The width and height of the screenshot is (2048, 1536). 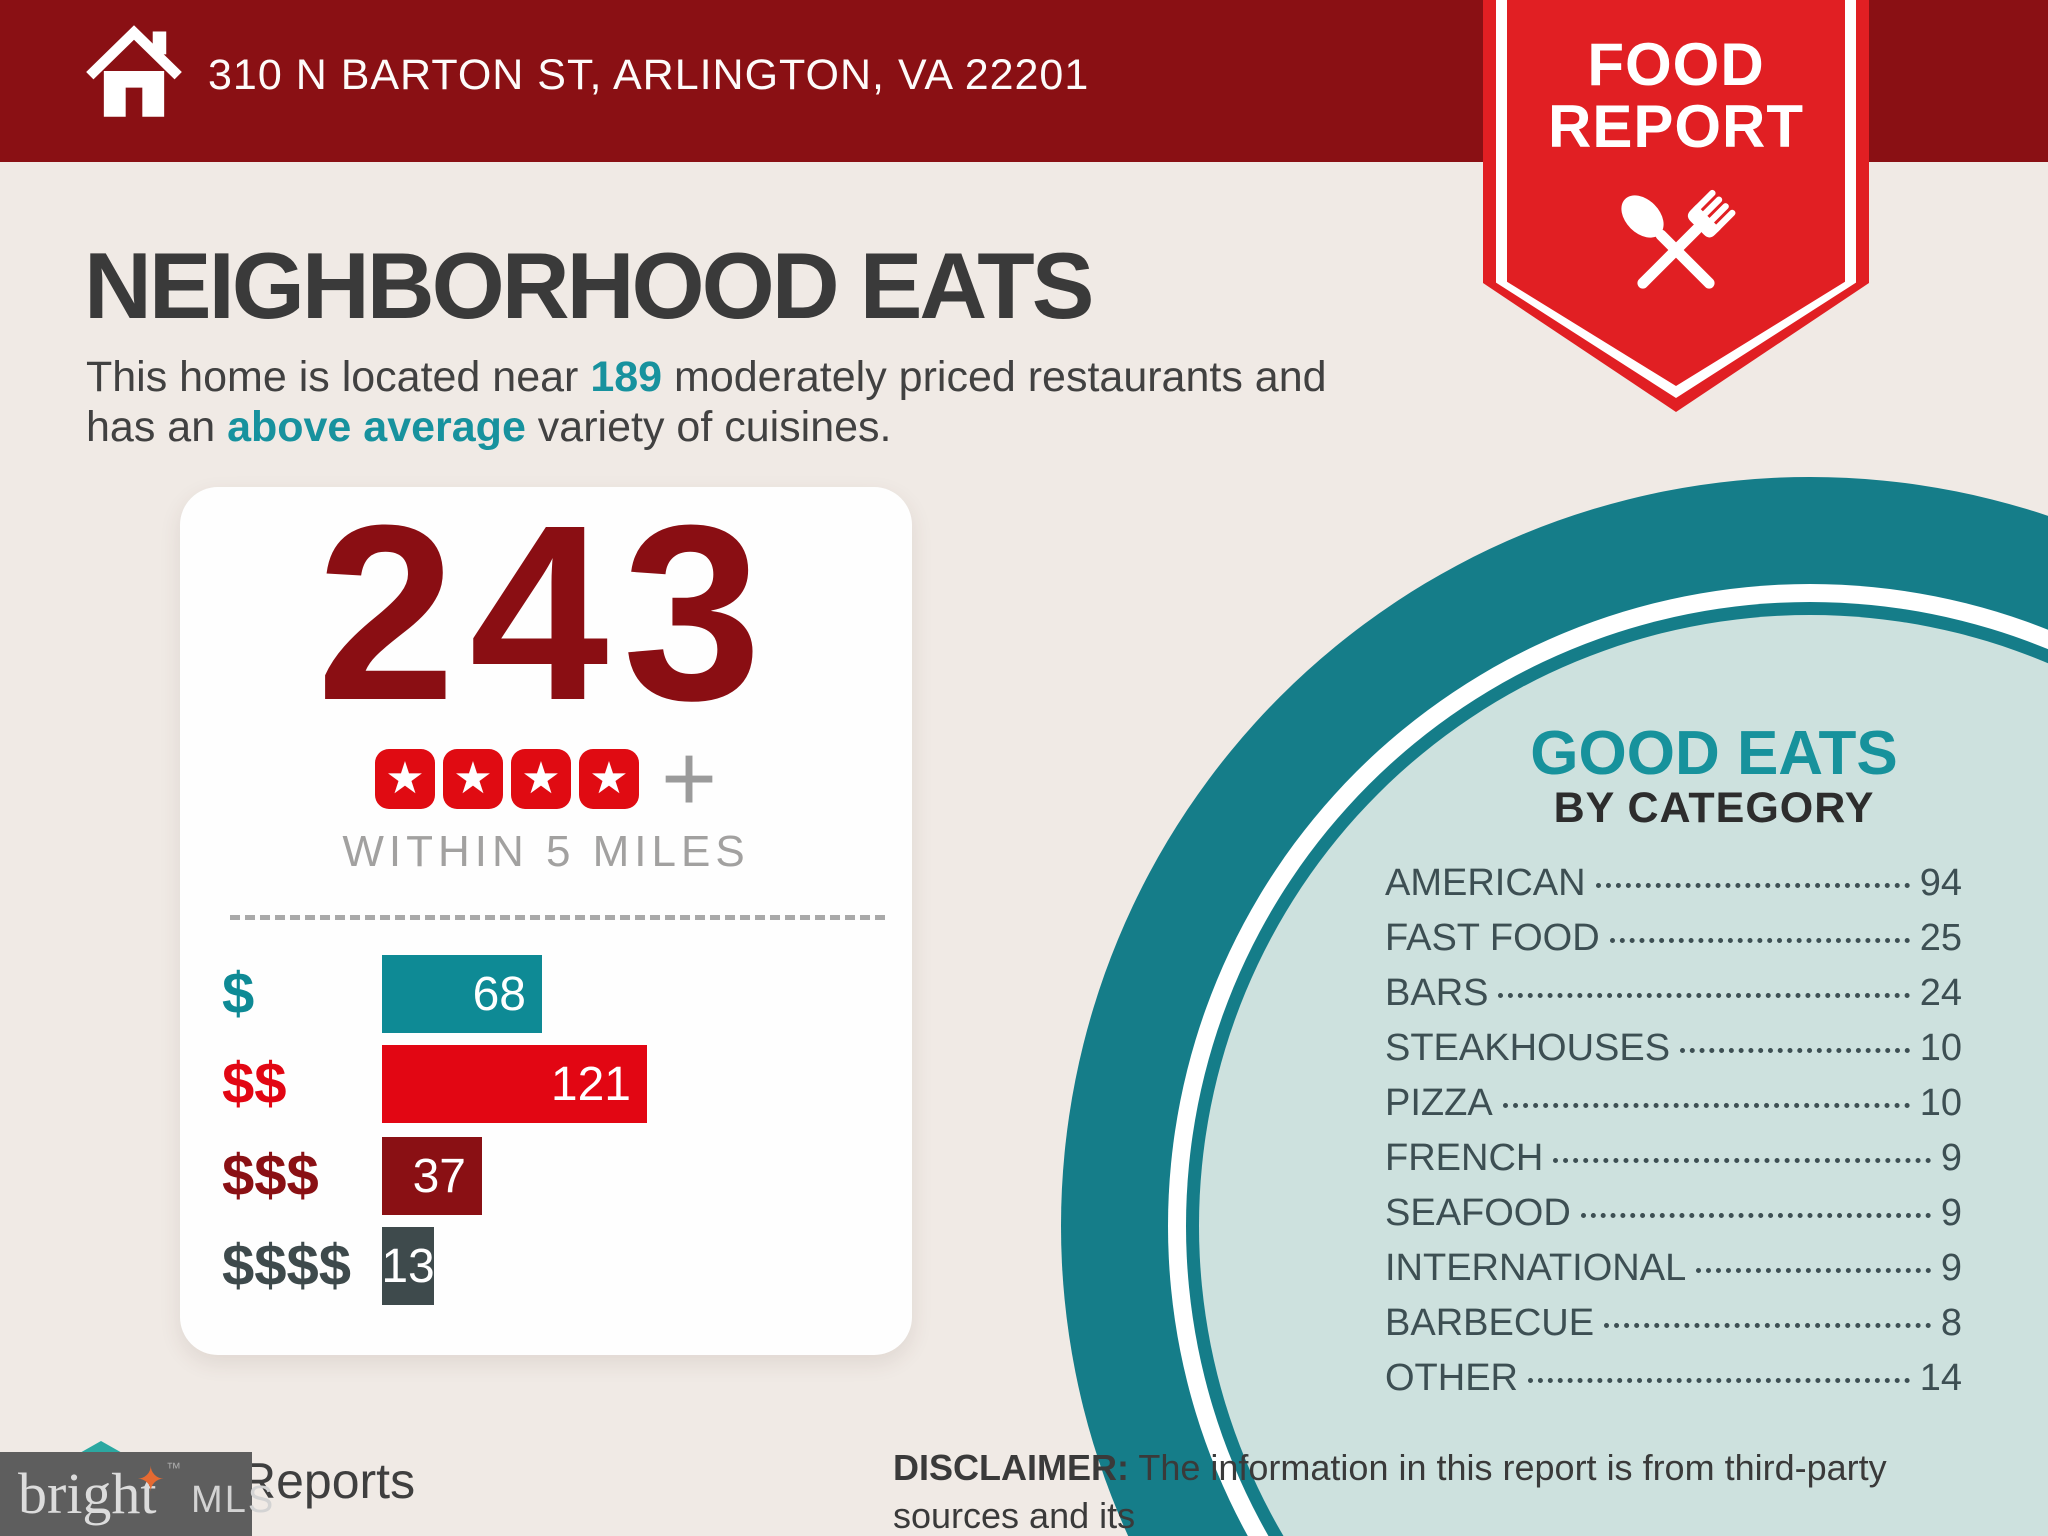 I want to click on price-tier-label: $, so click(x=238, y=993).